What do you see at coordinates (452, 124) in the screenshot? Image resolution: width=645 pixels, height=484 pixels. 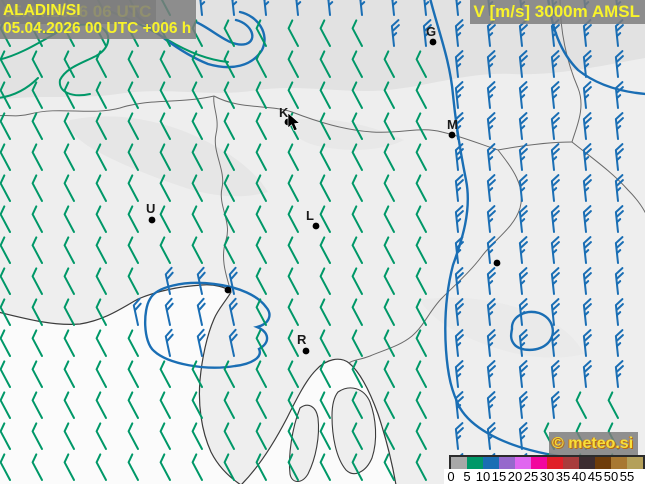 I see `city-label: M` at bounding box center [452, 124].